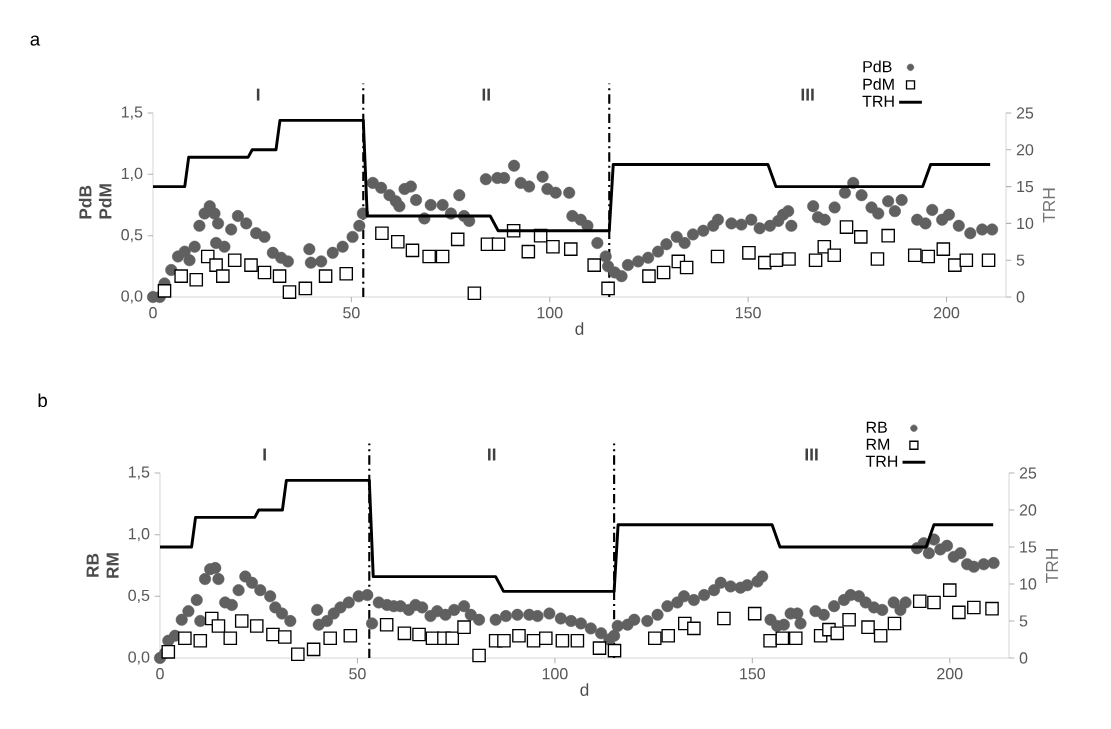  Describe the element at coordinates (95, 201) in the screenshot. I see `y-axis-title: PdB PdM` at that location.